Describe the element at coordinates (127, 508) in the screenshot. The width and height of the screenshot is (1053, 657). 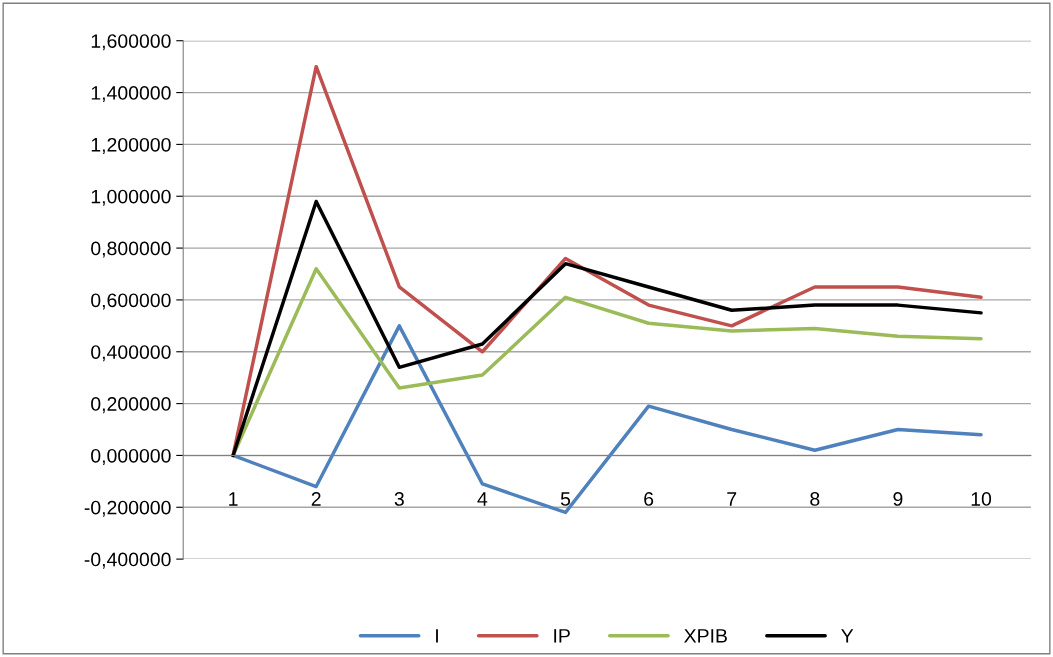
I see `y-tick-label: -0,200000` at that location.